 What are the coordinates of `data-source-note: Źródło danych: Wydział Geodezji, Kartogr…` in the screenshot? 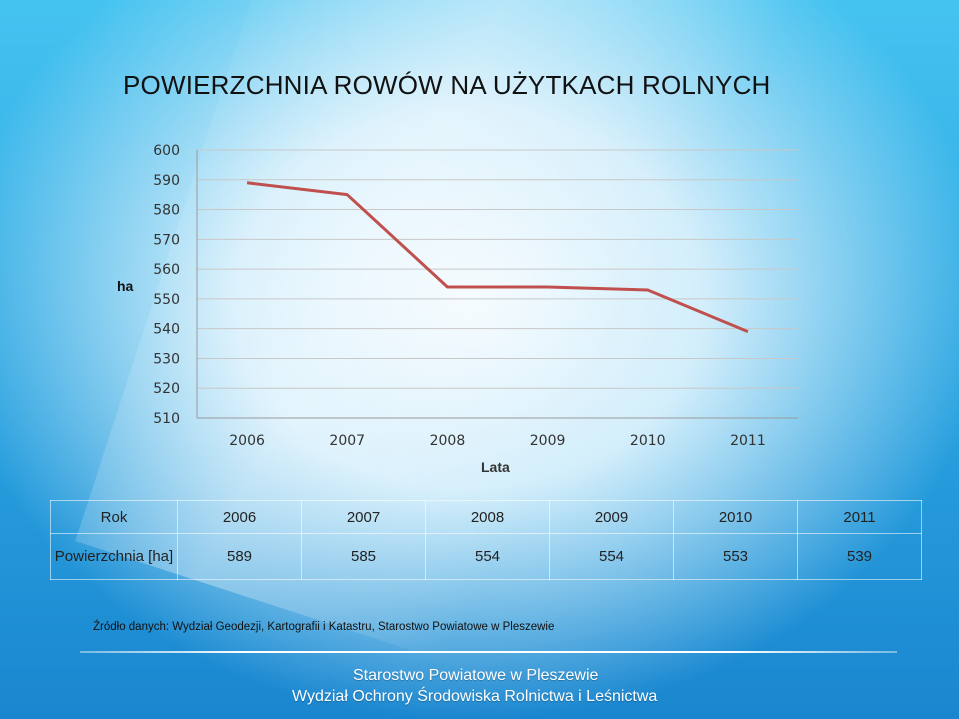 It's located at (324, 627).